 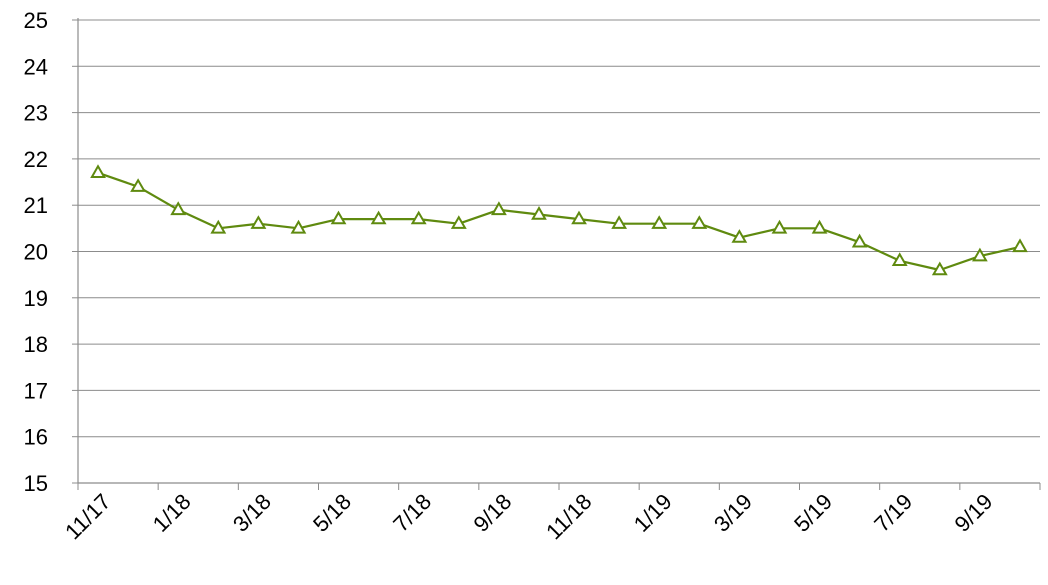 What do you see at coordinates (36, 20) in the screenshot?
I see `y-tick-label: 25` at bounding box center [36, 20].